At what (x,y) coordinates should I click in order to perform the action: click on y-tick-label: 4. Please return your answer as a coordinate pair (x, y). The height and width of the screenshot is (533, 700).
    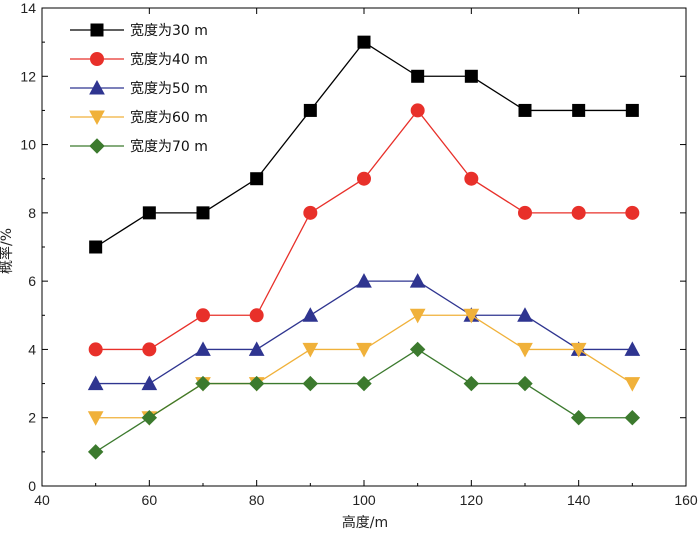
    Looking at the image, I should click on (32, 349).